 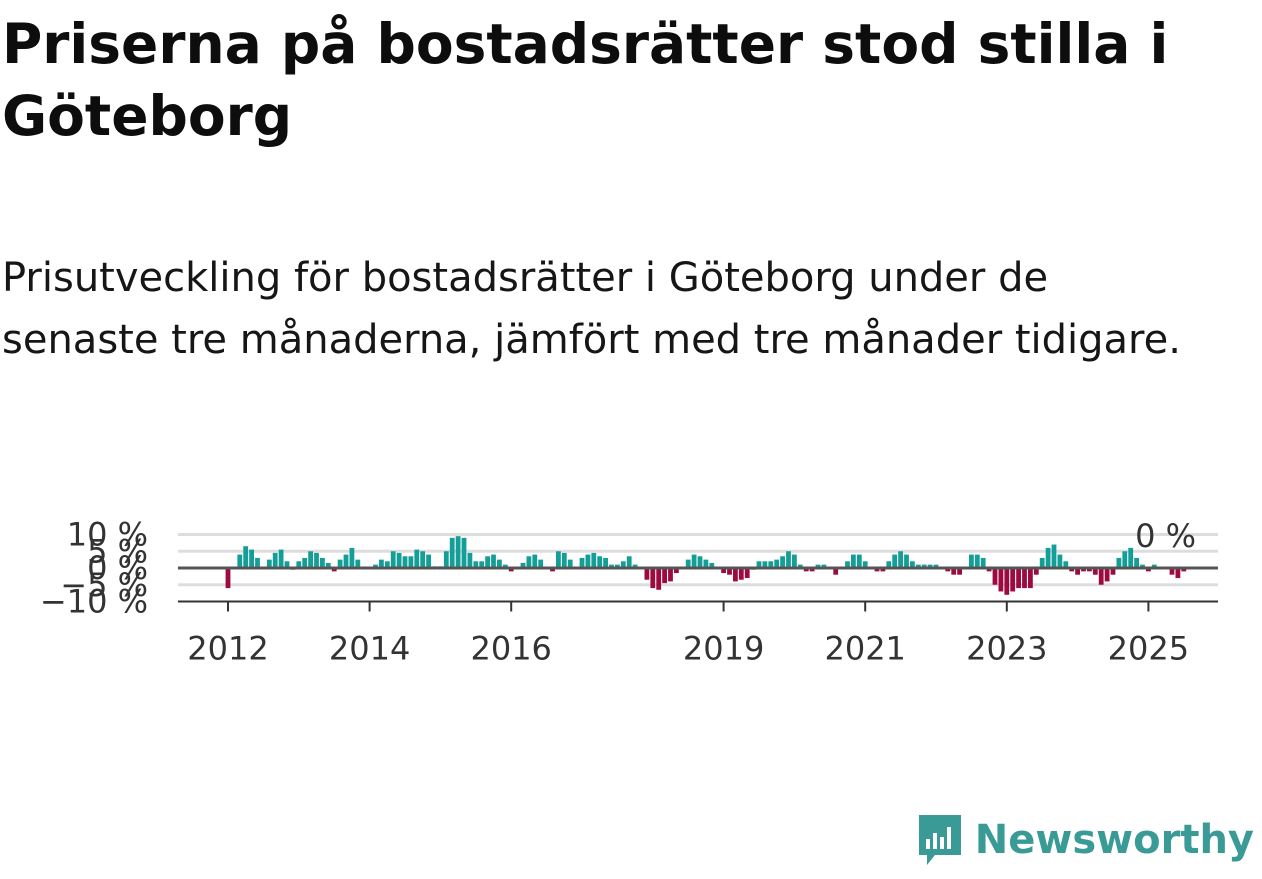 I want to click on x-tick-label: 2023, so click(x=1006, y=649).